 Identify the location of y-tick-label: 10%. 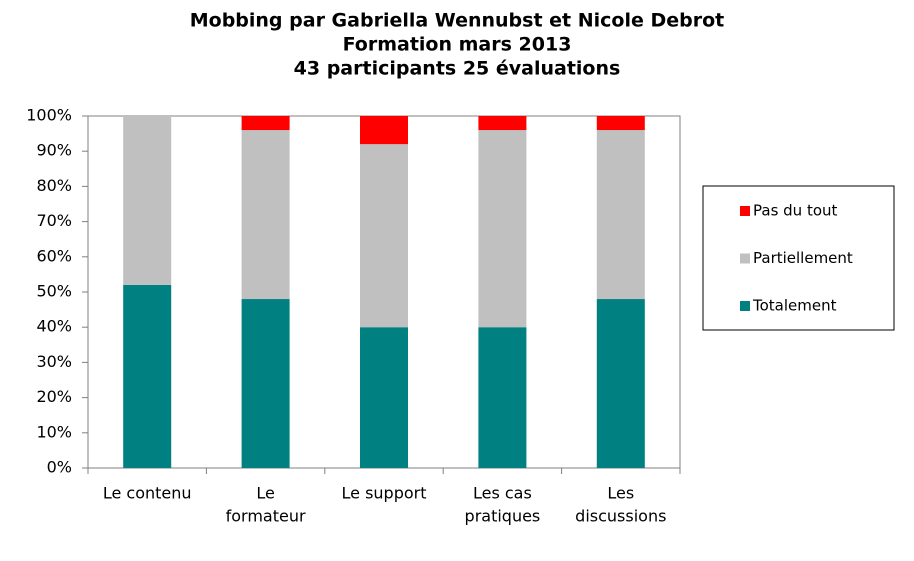
(54, 431).